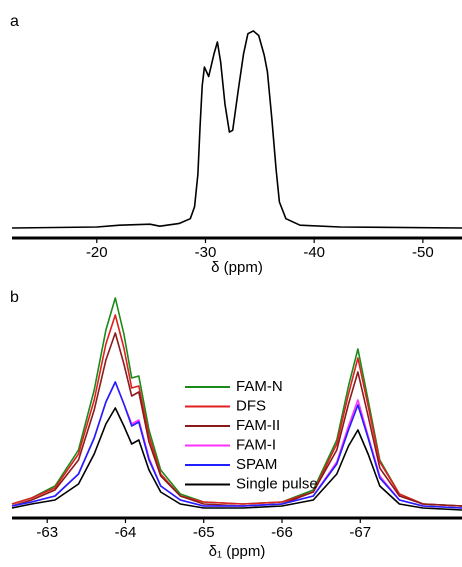 The image size is (462, 567). I want to click on x-tick-label: -65, so click(204, 532).